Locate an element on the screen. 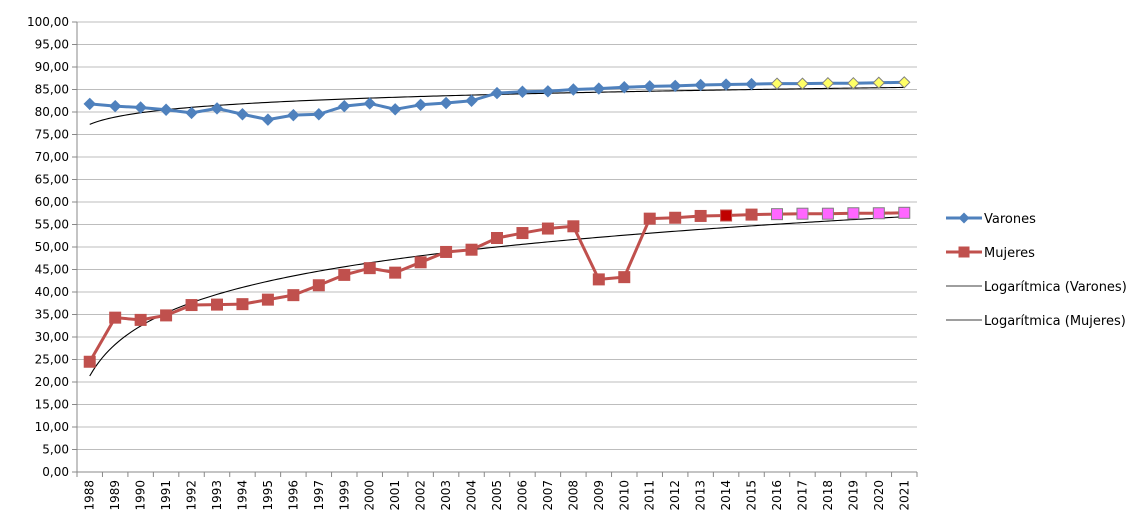  x-tick-label: 2001 is located at coordinates (395, 495).